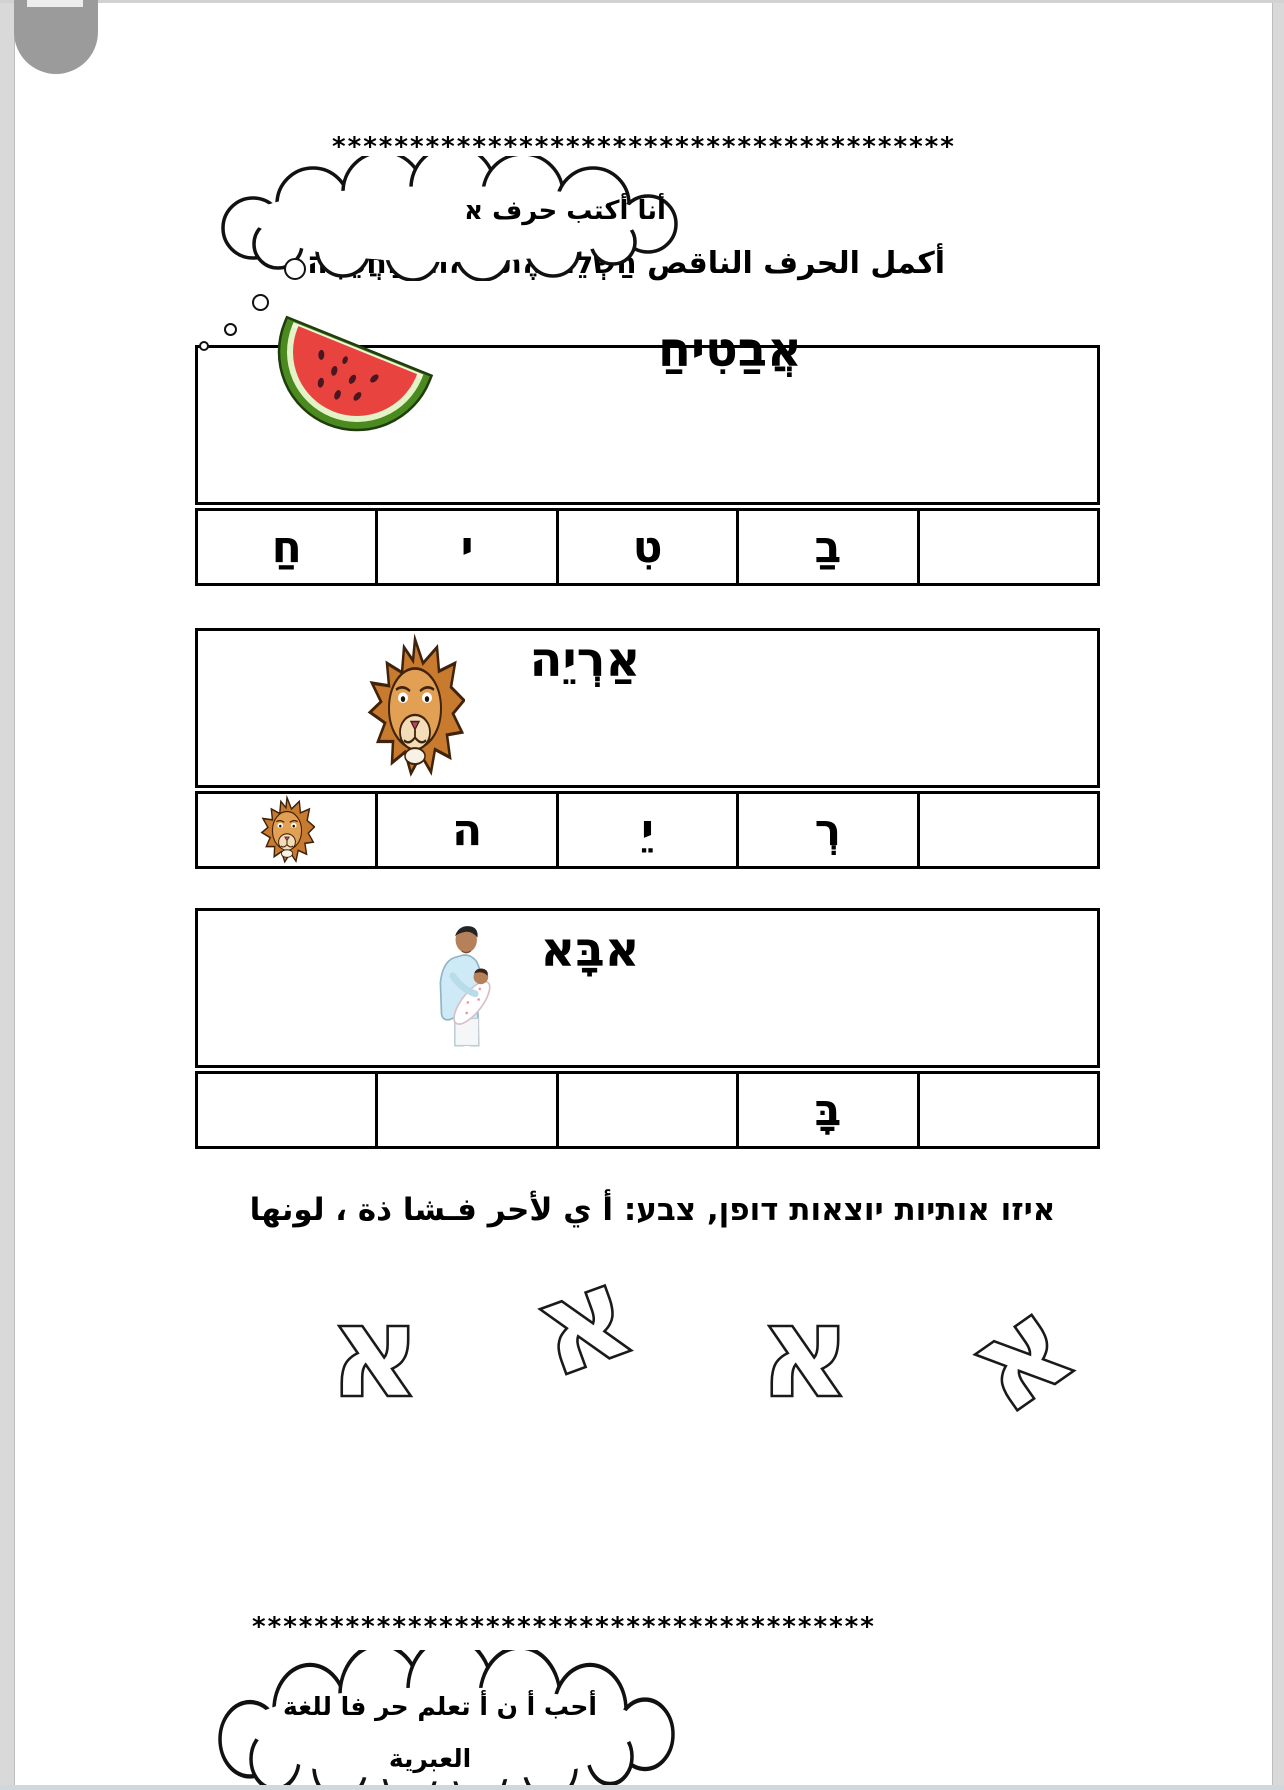 The image size is (1284, 1790). Describe the element at coordinates (56, 37) in the screenshot. I see `page-corner-tab` at that location.